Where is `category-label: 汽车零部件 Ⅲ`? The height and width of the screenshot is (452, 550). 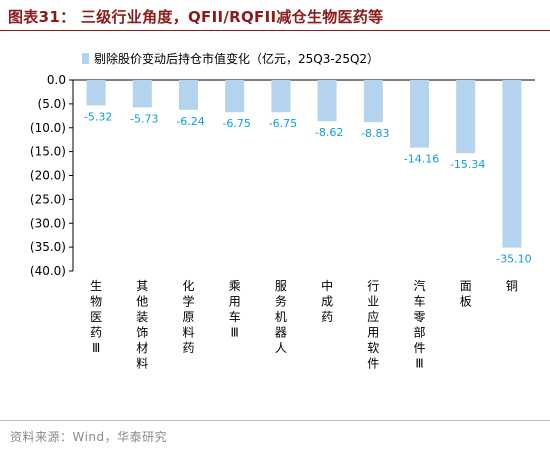 category-label: 汽车零部件 Ⅲ is located at coordinates (419, 324).